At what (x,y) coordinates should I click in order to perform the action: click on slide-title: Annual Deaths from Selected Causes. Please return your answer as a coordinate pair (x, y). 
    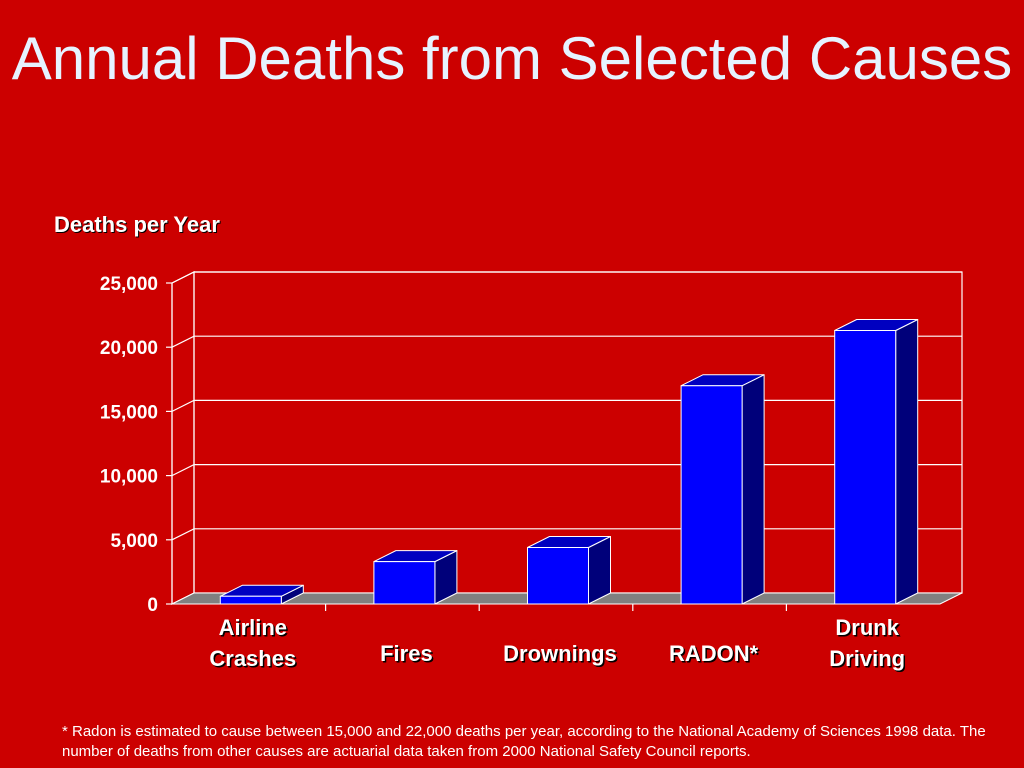
    Looking at the image, I should click on (512, 58).